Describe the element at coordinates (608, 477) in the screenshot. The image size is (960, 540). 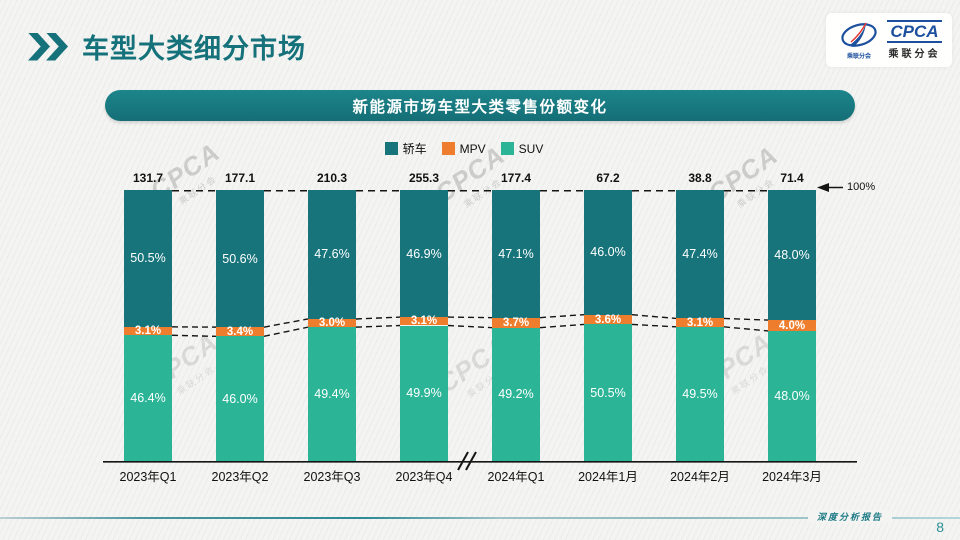
I see `x-axis-label: 2024年1月` at that location.